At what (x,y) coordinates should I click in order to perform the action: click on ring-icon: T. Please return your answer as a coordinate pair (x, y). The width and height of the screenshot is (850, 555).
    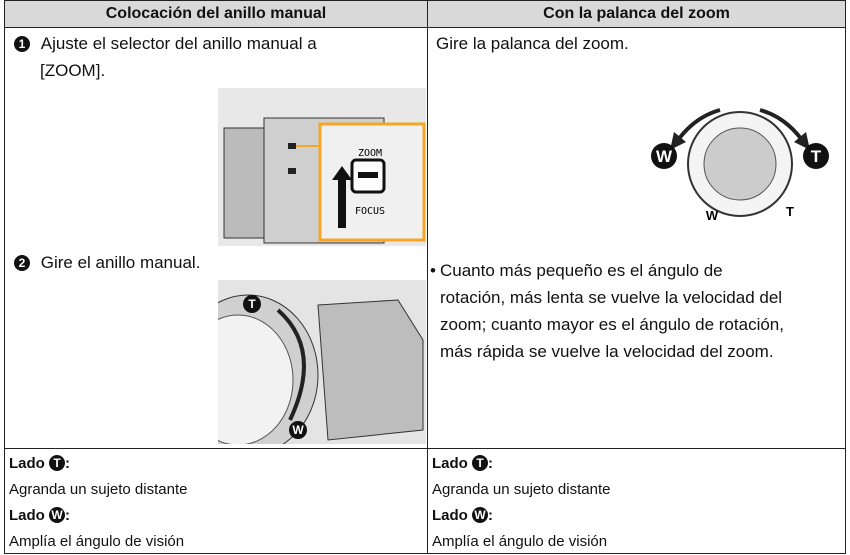
    Looking at the image, I should click on (252, 304).